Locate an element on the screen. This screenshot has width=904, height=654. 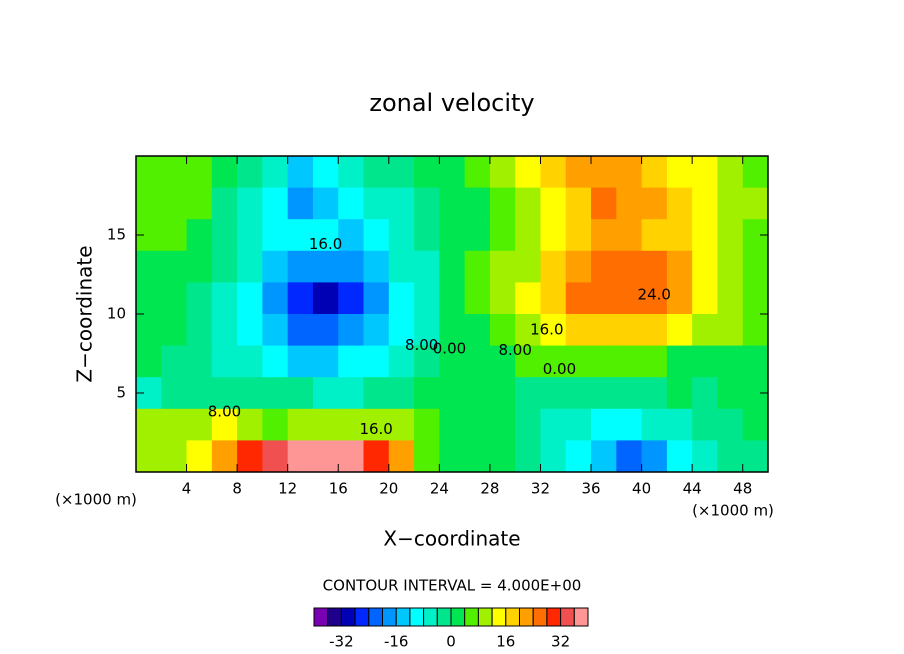
contour-label: 8.00 is located at coordinates (514, 350).